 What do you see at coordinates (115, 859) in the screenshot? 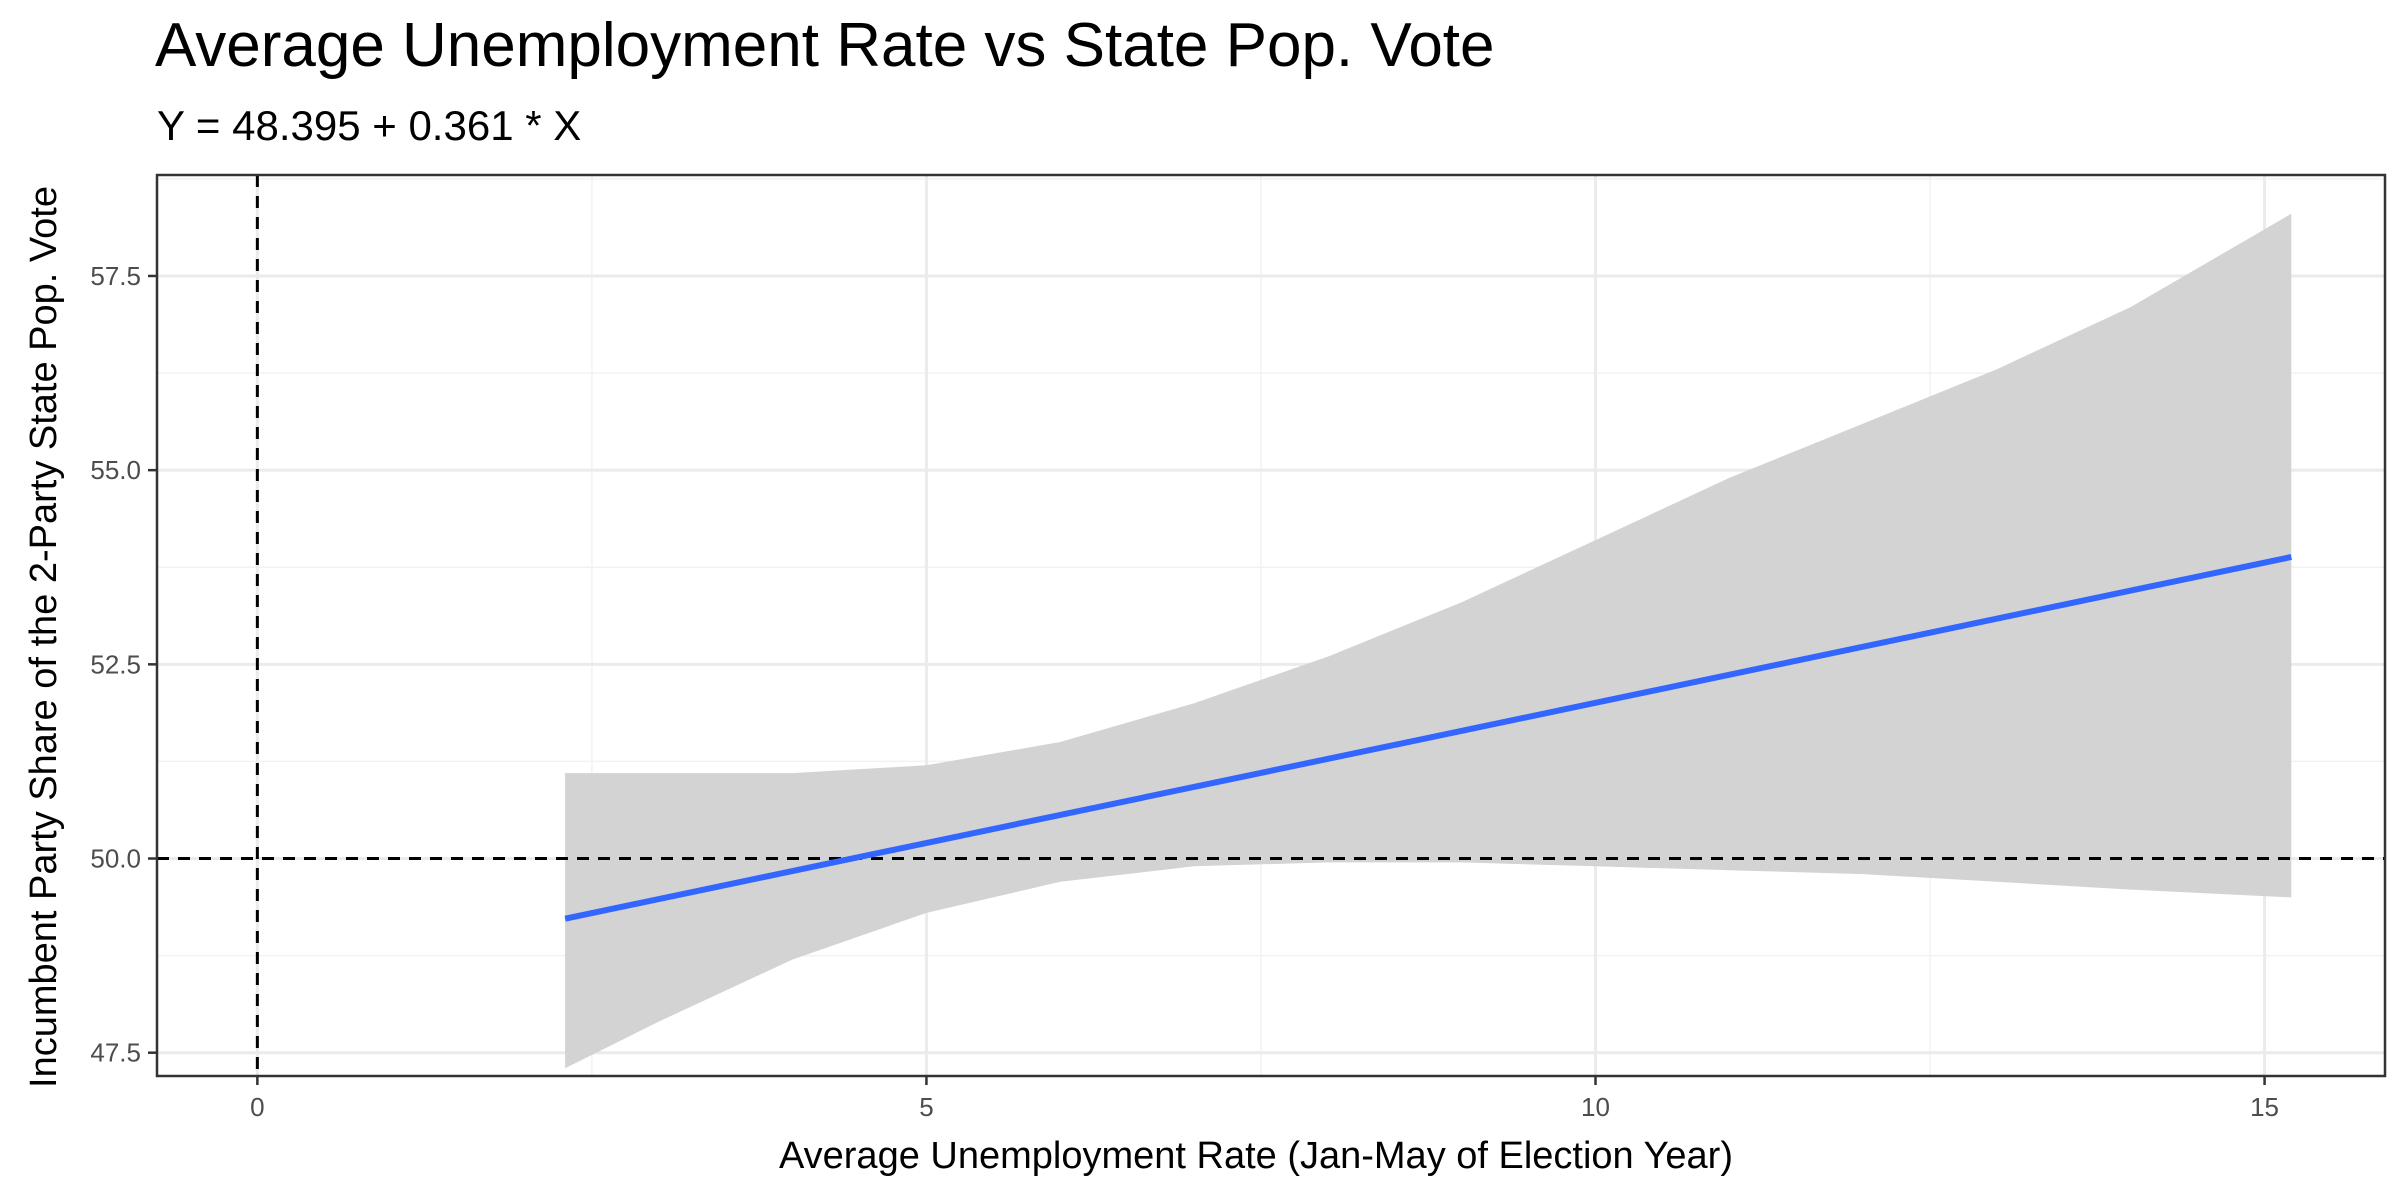
I see `y-tick-label: 50.0` at bounding box center [115, 859].